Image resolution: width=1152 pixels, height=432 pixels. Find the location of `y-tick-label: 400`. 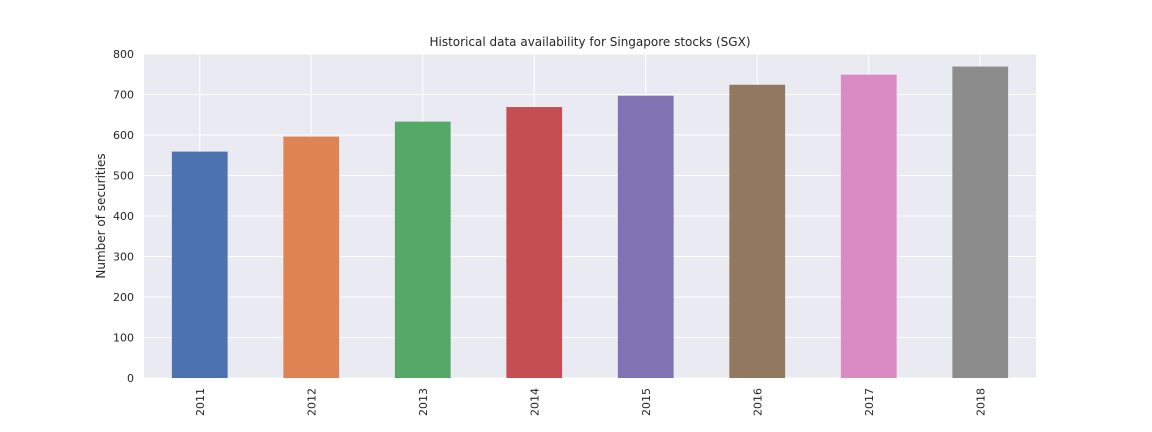

y-tick-label: 400 is located at coordinates (123, 216).